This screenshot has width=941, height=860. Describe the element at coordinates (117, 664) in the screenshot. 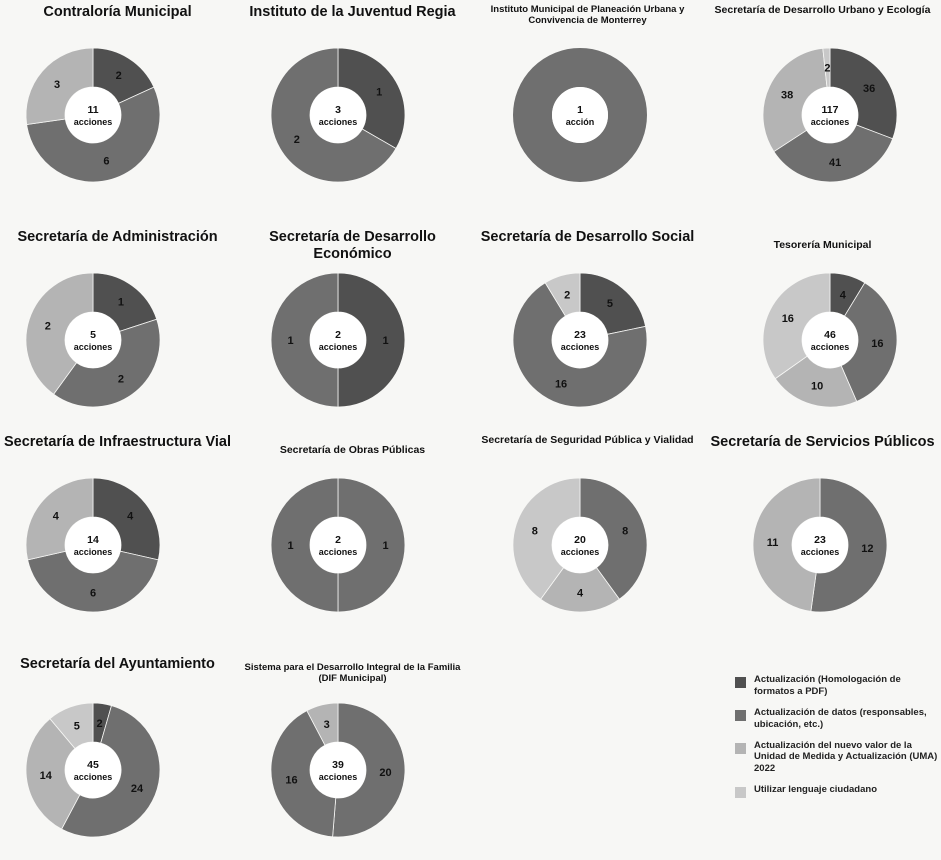

I see `chart-title: Secretaría del Ayuntamiento` at that location.